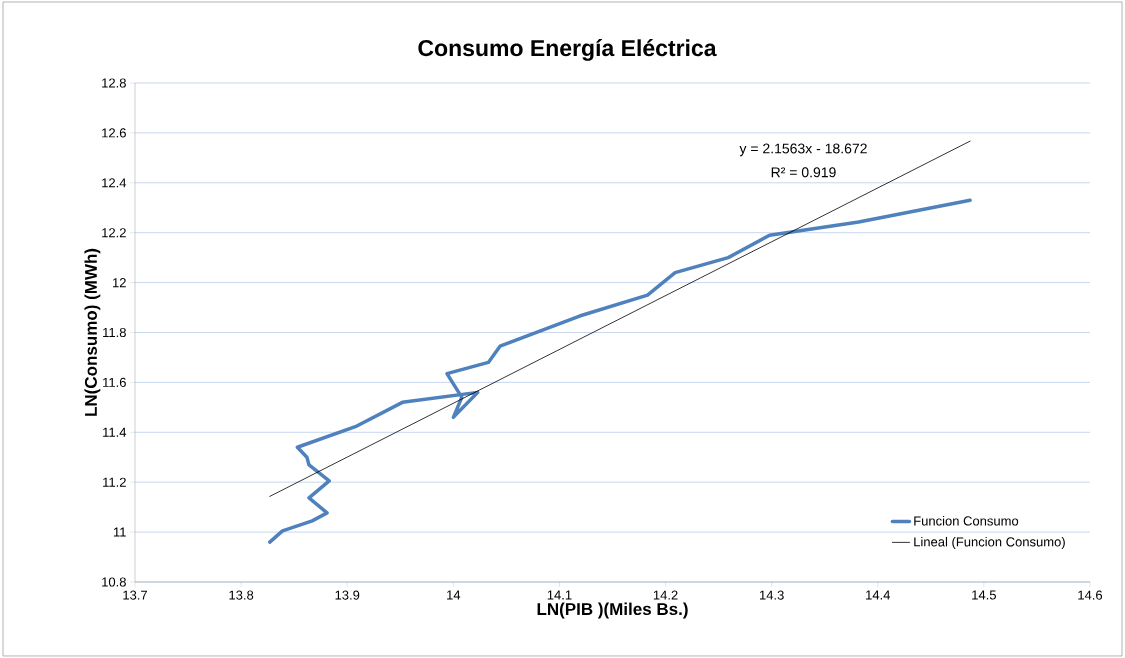 This screenshot has height=658, width=1125. I want to click on annotation: R² = 0.919, so click(803, 172).